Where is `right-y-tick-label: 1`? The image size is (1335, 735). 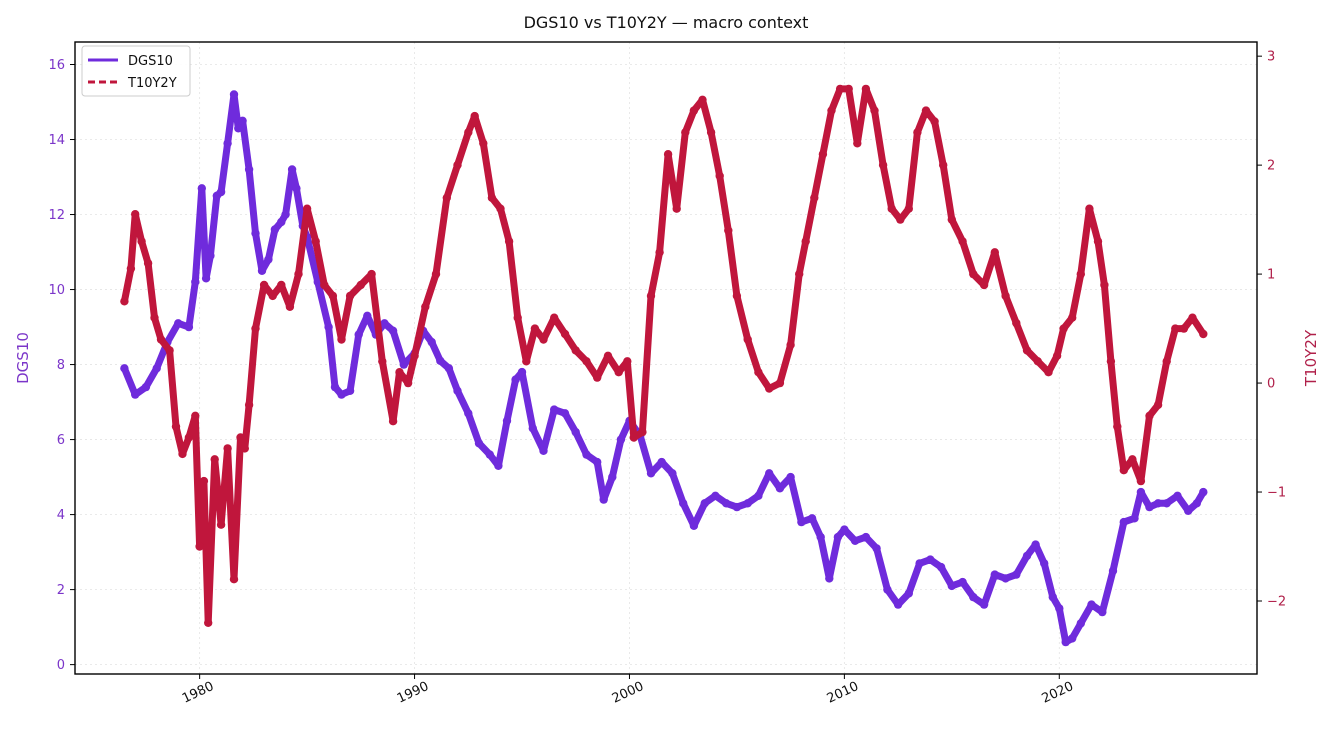
right-y-tick-label: 1 is located at coordinates (1271, 275).